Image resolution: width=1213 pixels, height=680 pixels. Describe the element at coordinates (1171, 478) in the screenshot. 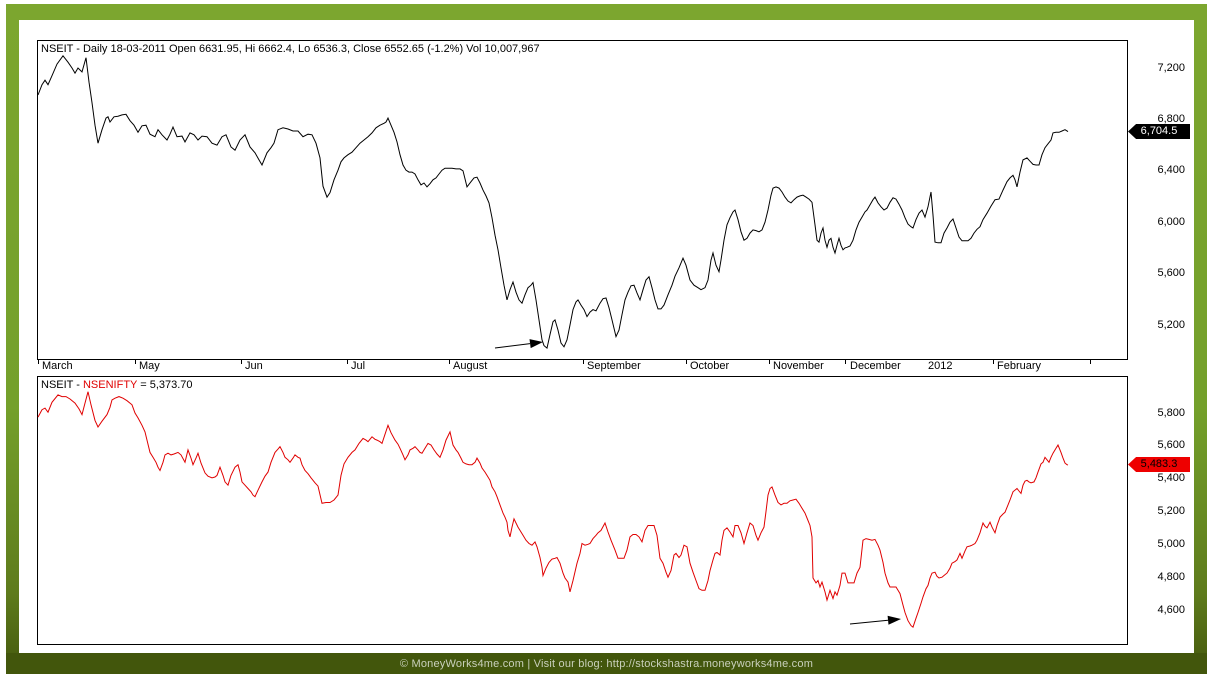

I see `y-axis-label: 5,400` at that location.